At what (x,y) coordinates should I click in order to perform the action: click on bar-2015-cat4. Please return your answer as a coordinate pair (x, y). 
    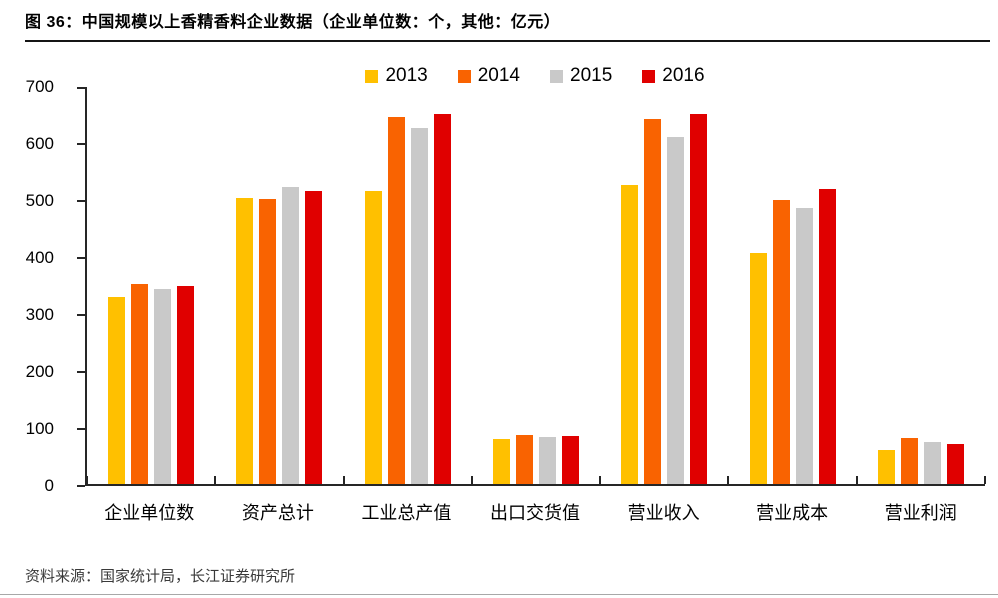
    Looking at the image, I should click on (547, 460).